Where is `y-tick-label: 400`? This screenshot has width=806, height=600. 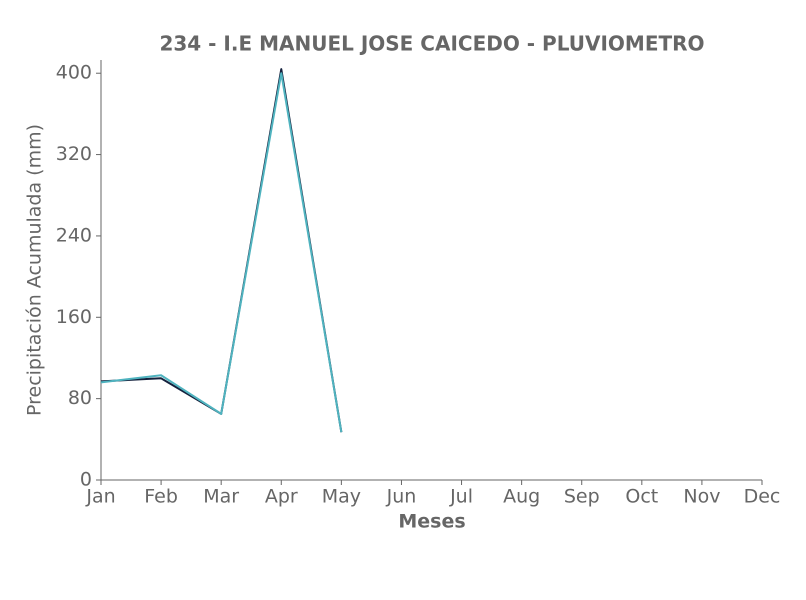
y-tick-label: 400 is located at coordinates (74, 73).